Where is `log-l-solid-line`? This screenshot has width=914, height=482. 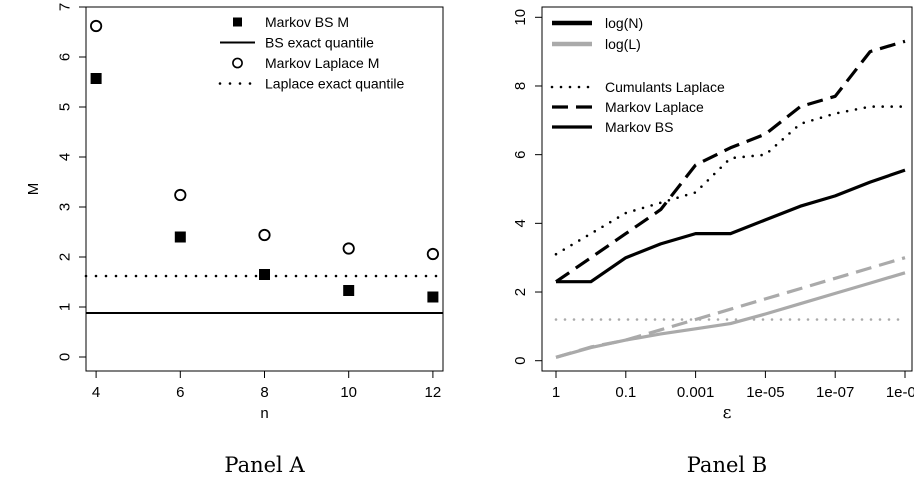
log-l-solid-line is located at coordinates (730, 315).